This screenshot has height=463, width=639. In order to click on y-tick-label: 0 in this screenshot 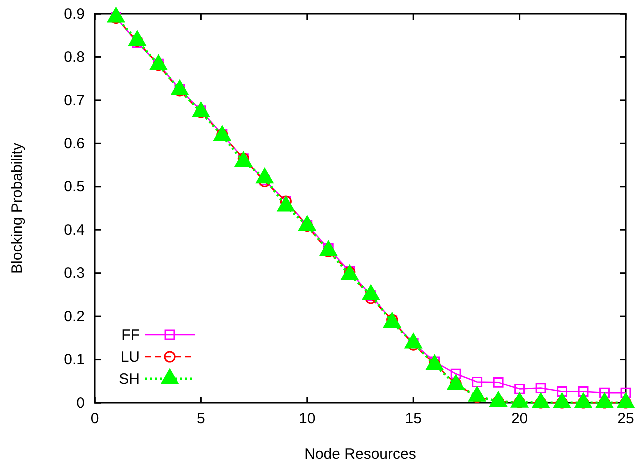, I will do `click(80, 403)`.